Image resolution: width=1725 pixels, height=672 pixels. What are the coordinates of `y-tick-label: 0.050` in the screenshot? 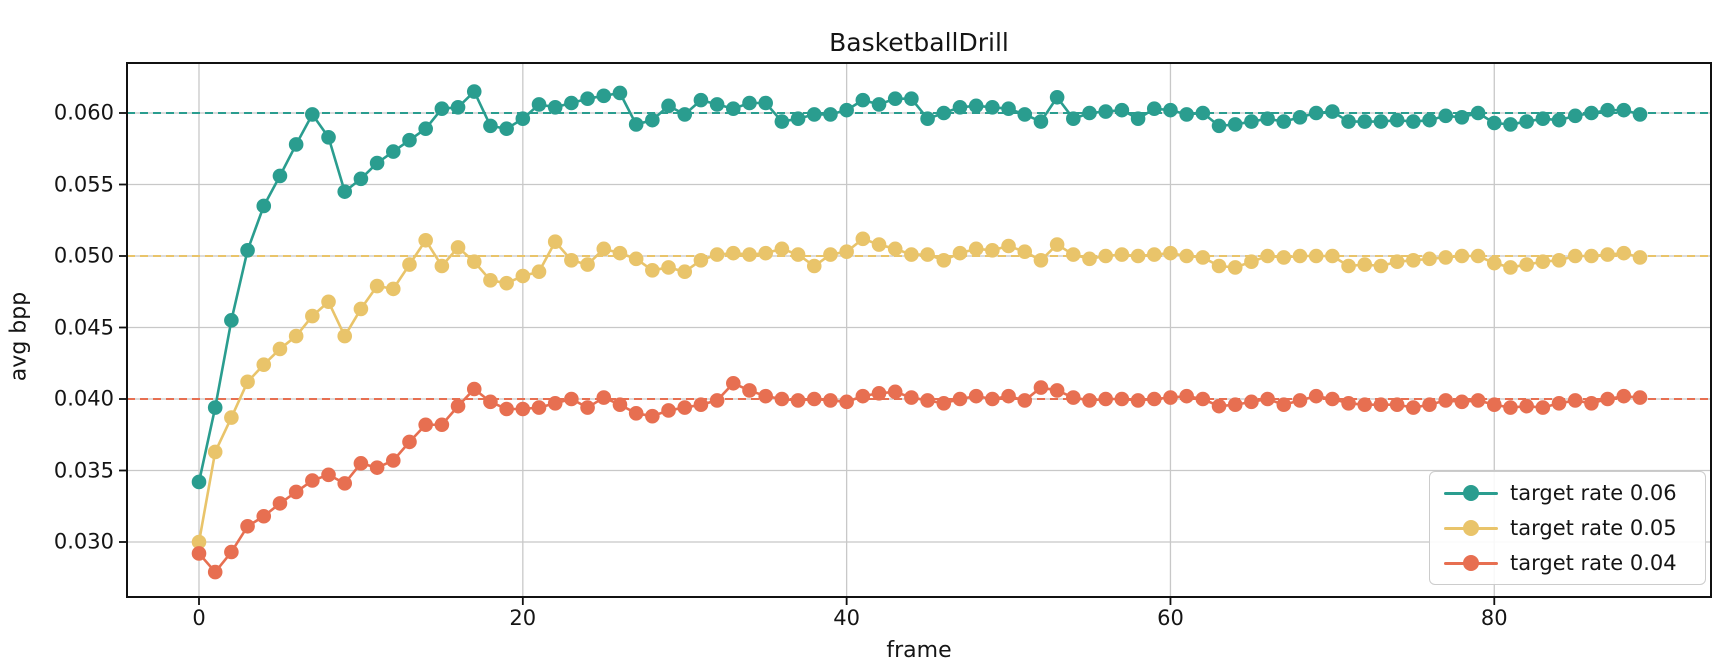 It's located at (83, 255).